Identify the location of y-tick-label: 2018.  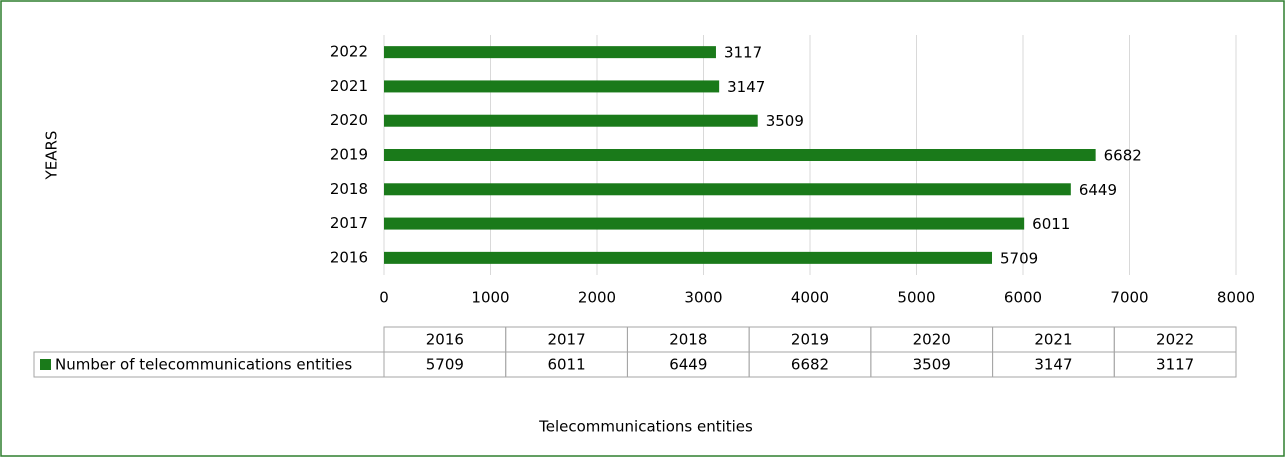
(349, 189).